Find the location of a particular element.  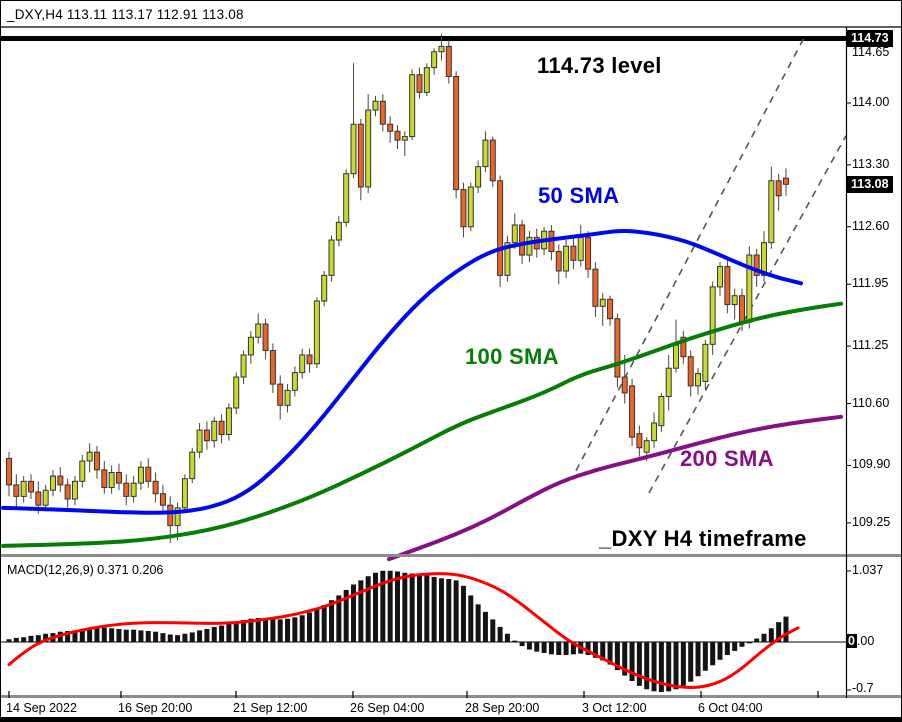

macd-signal-line is located at coordinates (403, 630).